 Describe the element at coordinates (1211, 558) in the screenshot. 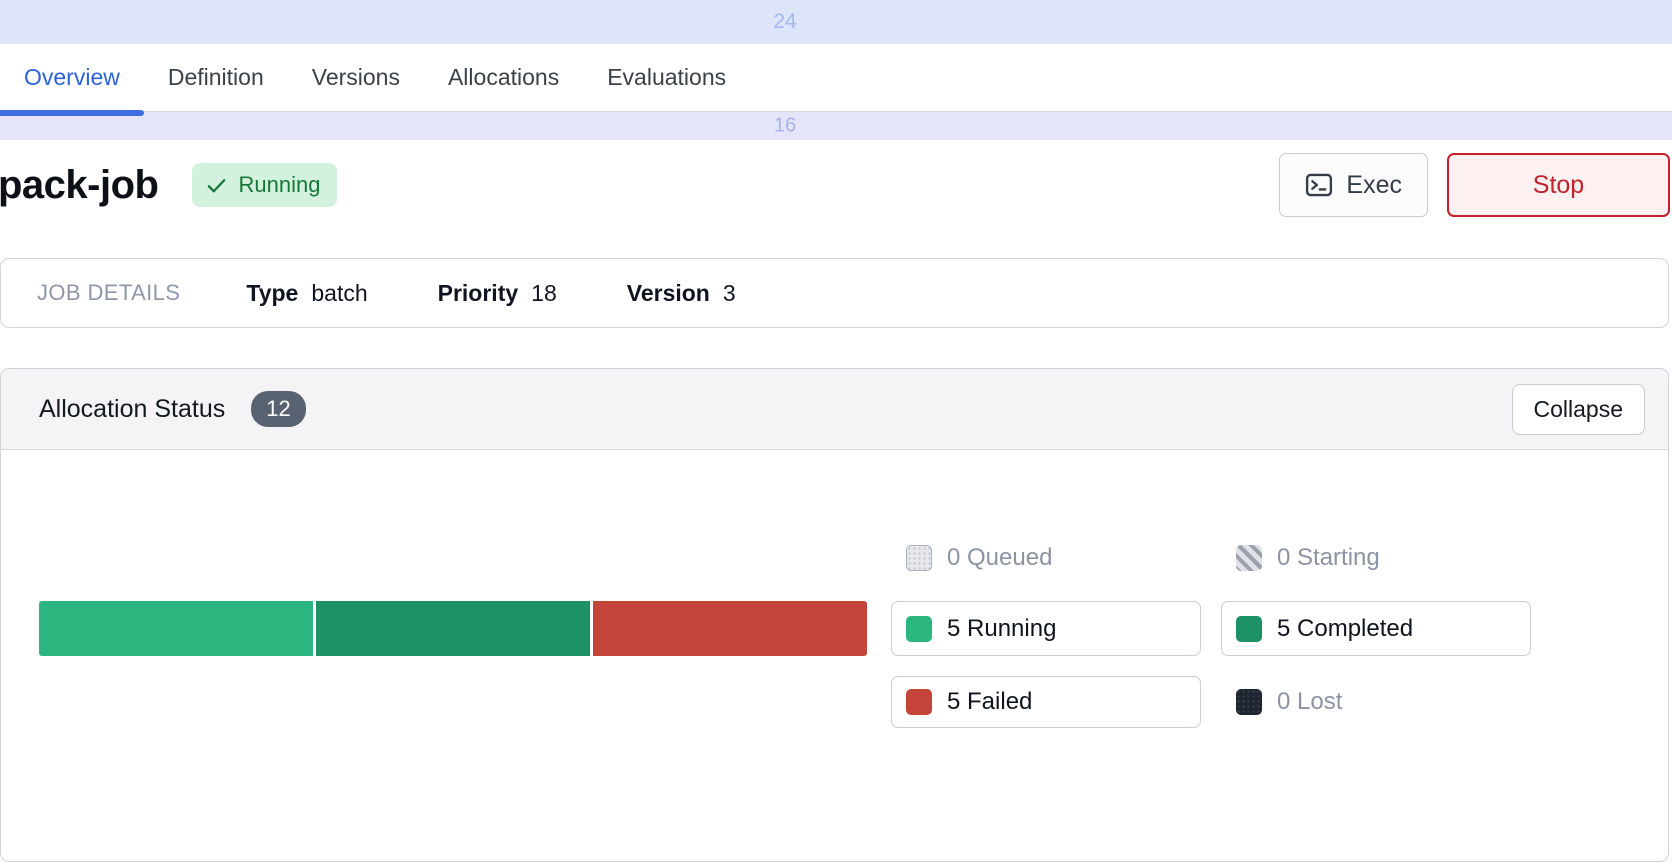

I see `legend-row: 0 Queued 0 Starting` at that location.